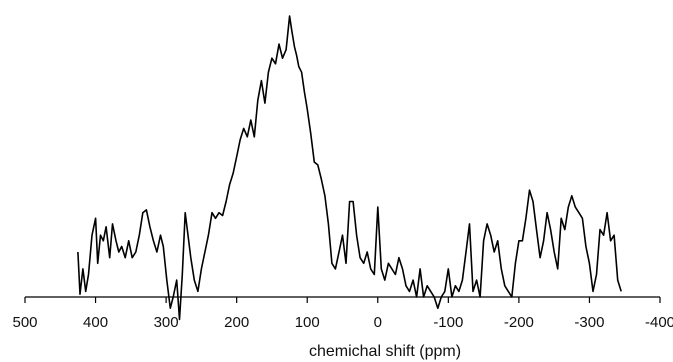 The image size is (673, 362). I want to click on x-tick-label: 500, so click(24, 322).